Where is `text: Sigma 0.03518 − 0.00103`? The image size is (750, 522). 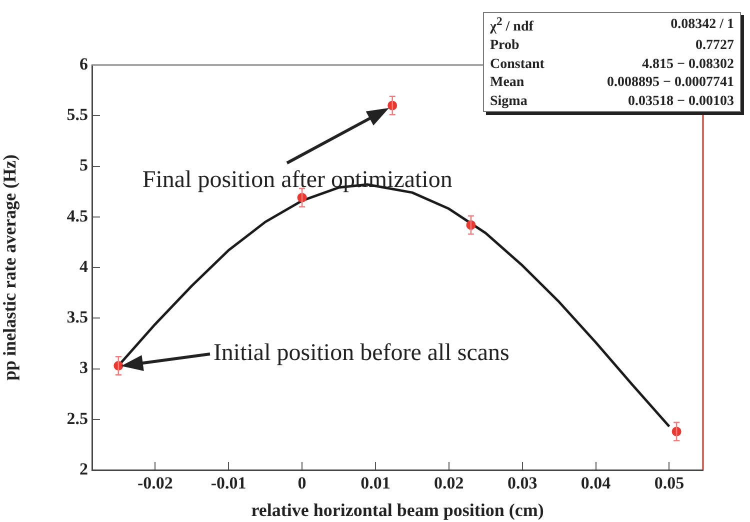
text: Sigma 0.03518 − 0.00103 is located at coordinates (612, 101).